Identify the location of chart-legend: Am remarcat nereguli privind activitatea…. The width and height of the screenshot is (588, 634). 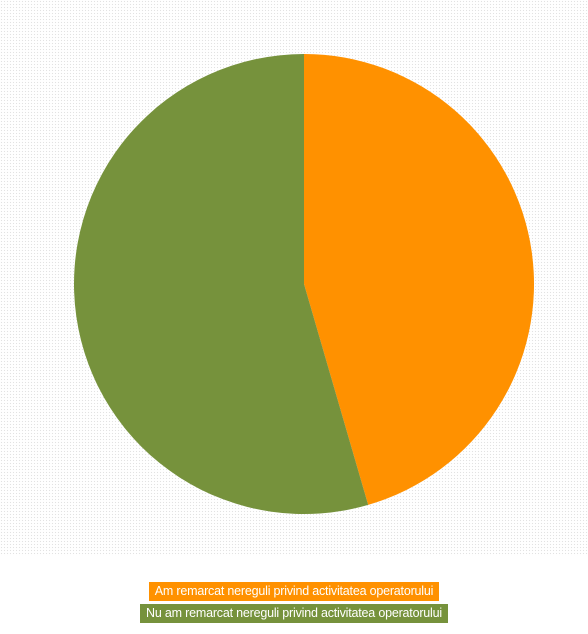
(294, 602).